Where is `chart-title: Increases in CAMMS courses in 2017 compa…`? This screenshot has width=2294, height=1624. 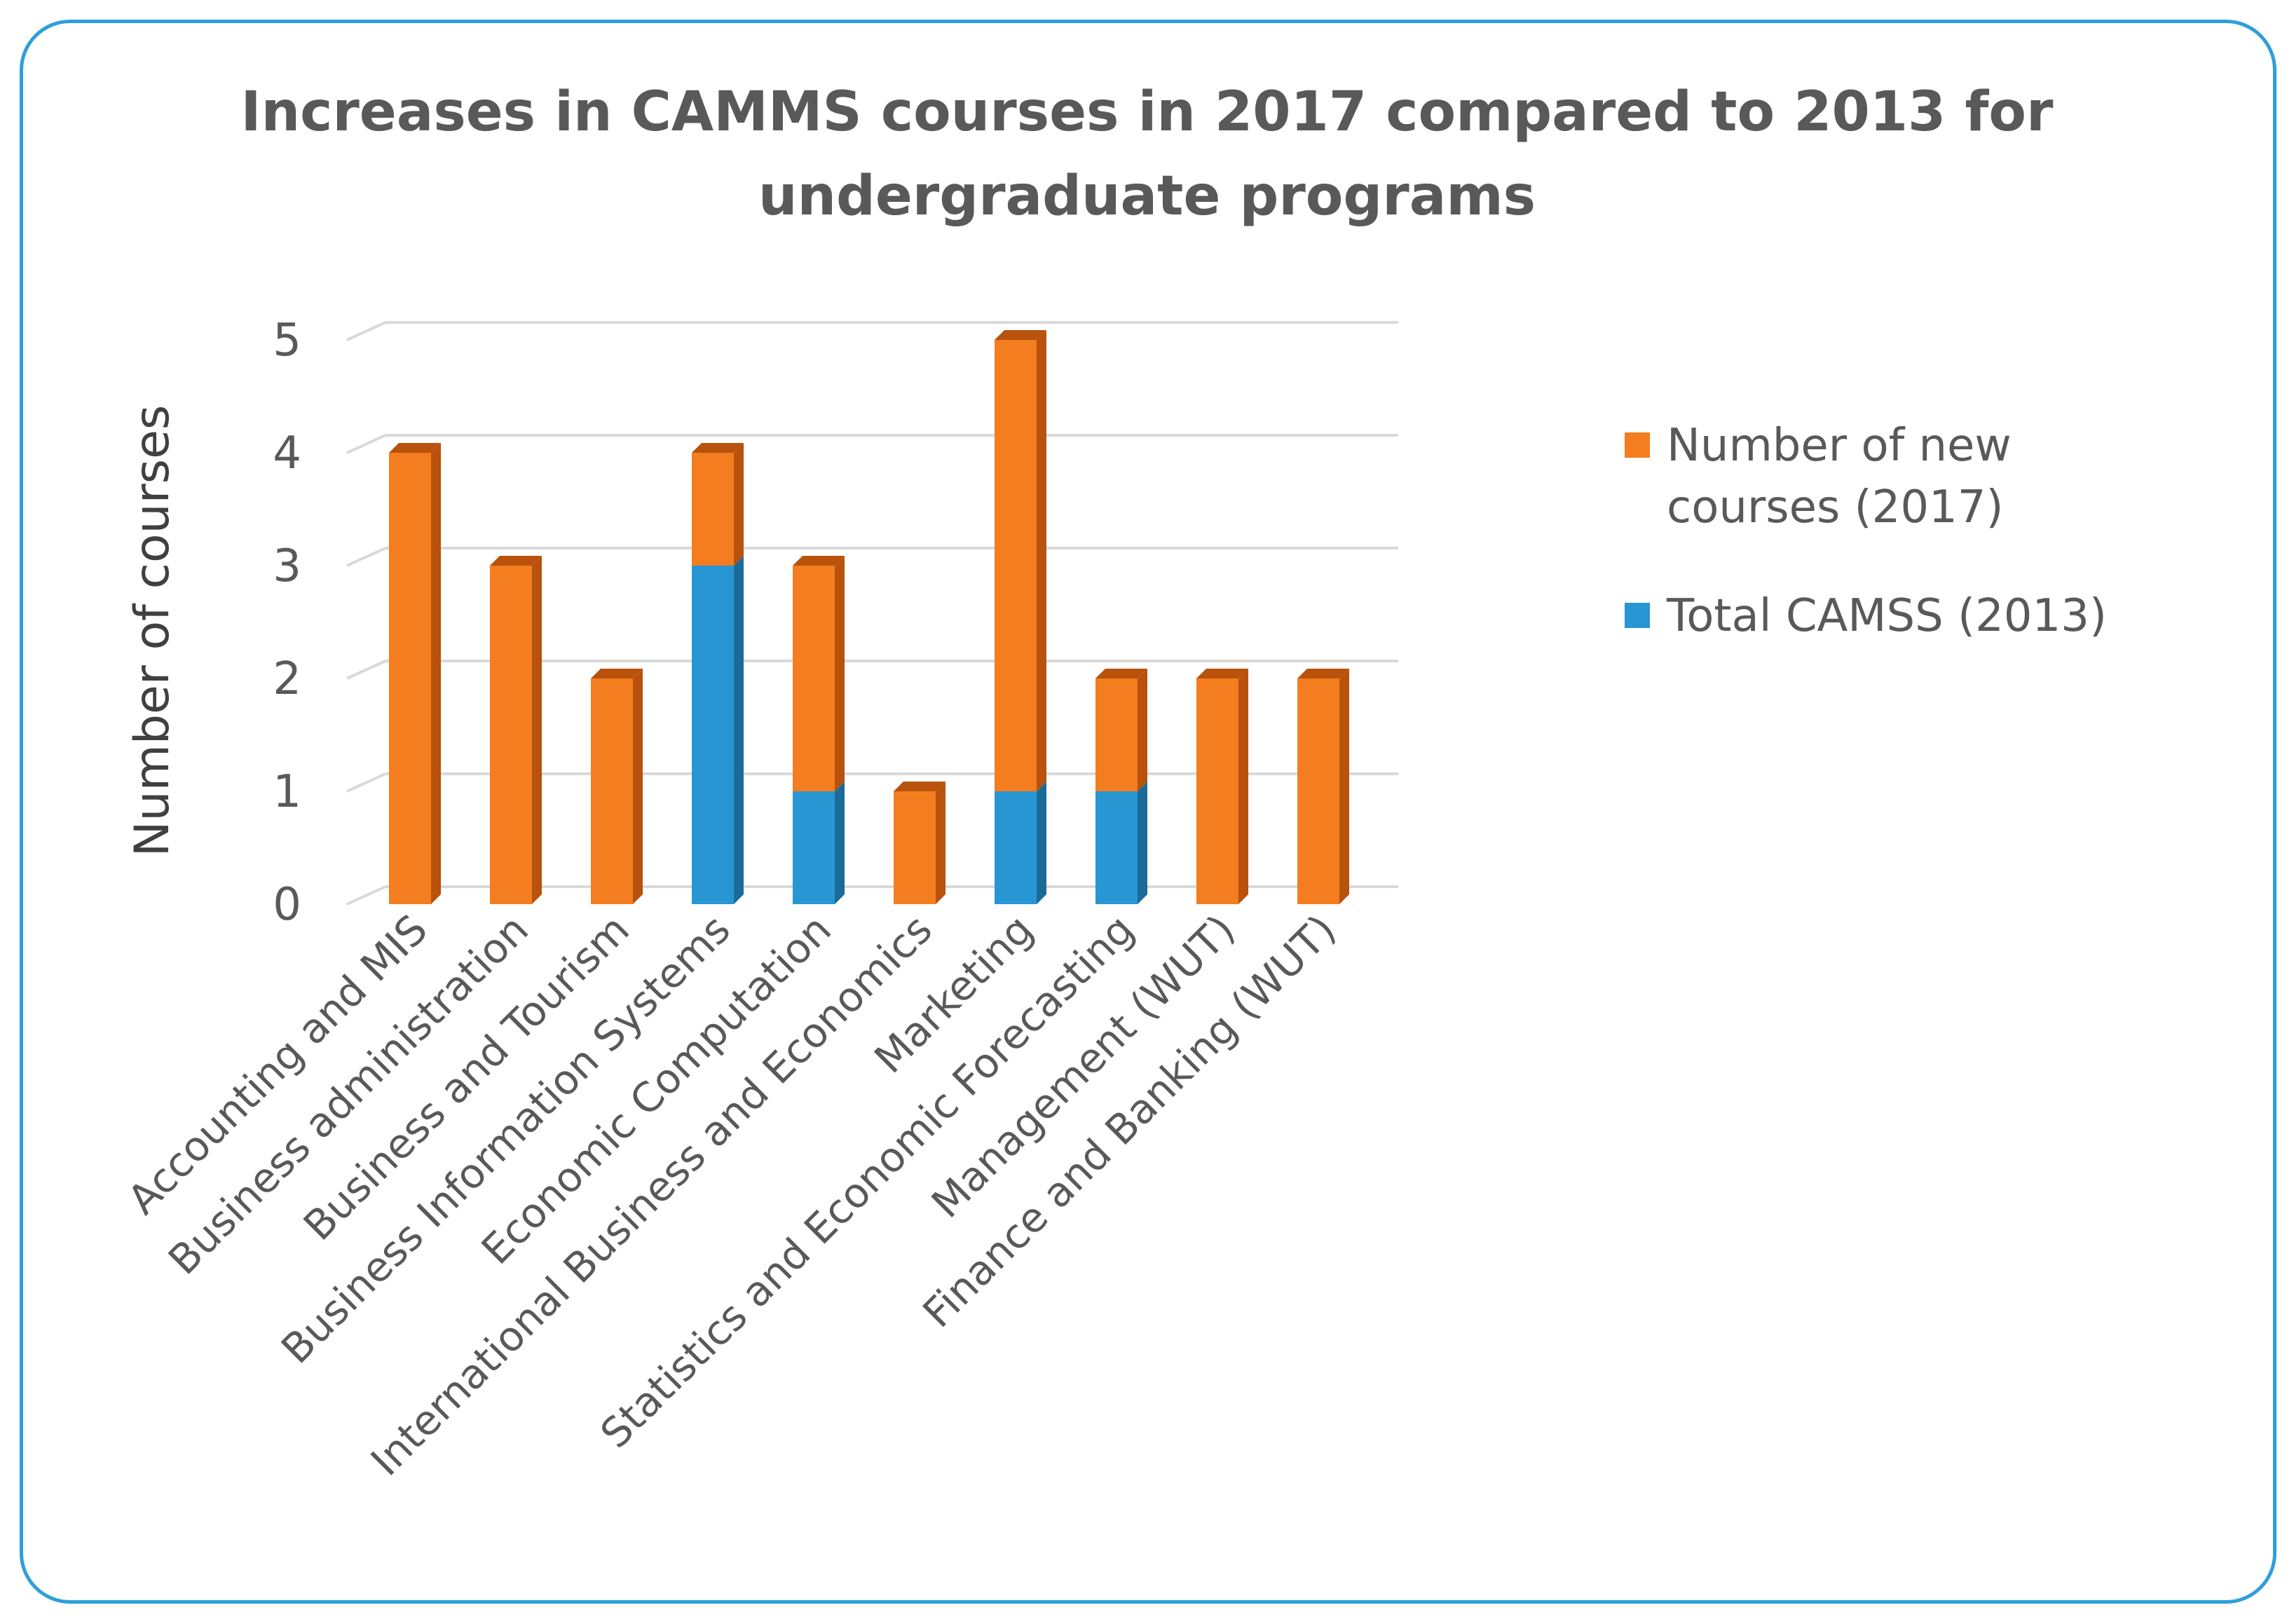 chart-title: Increases in CAMMS courses in 2017 compa… is located at coordinates (1147, 154).